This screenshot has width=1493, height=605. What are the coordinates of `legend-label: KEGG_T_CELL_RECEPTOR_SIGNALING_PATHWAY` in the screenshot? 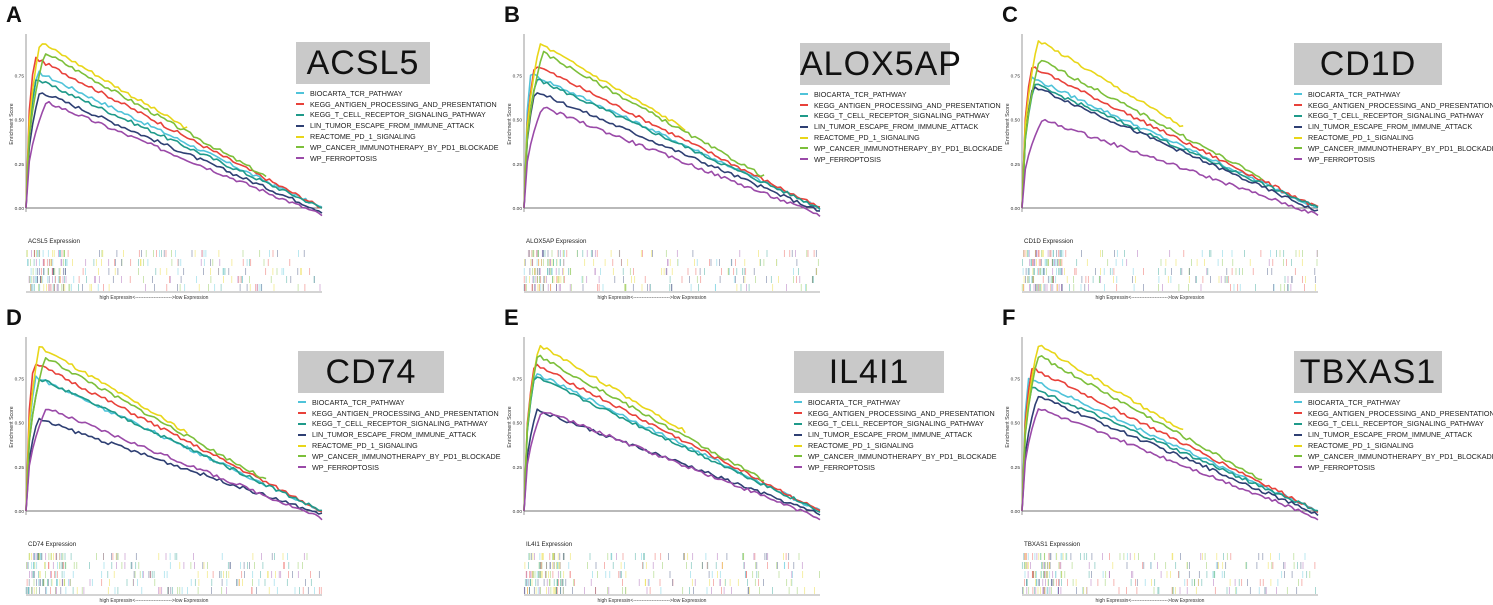 It's located at (1396, 116).